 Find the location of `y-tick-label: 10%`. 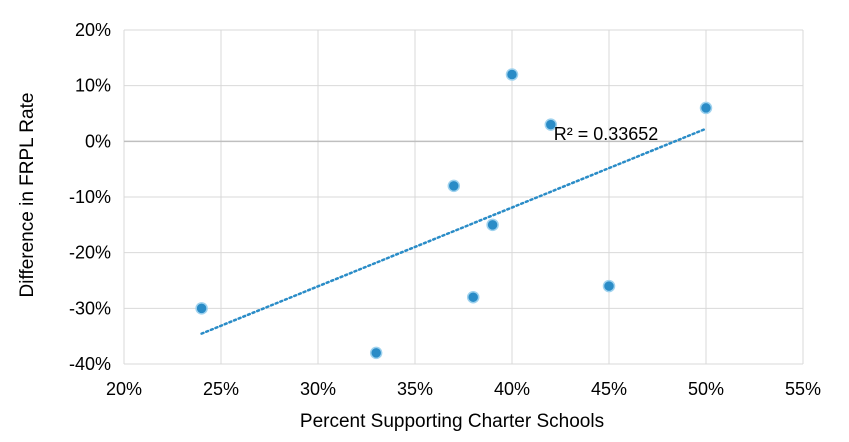

y-tick-label: 10% is located at coordinates (93, 86).